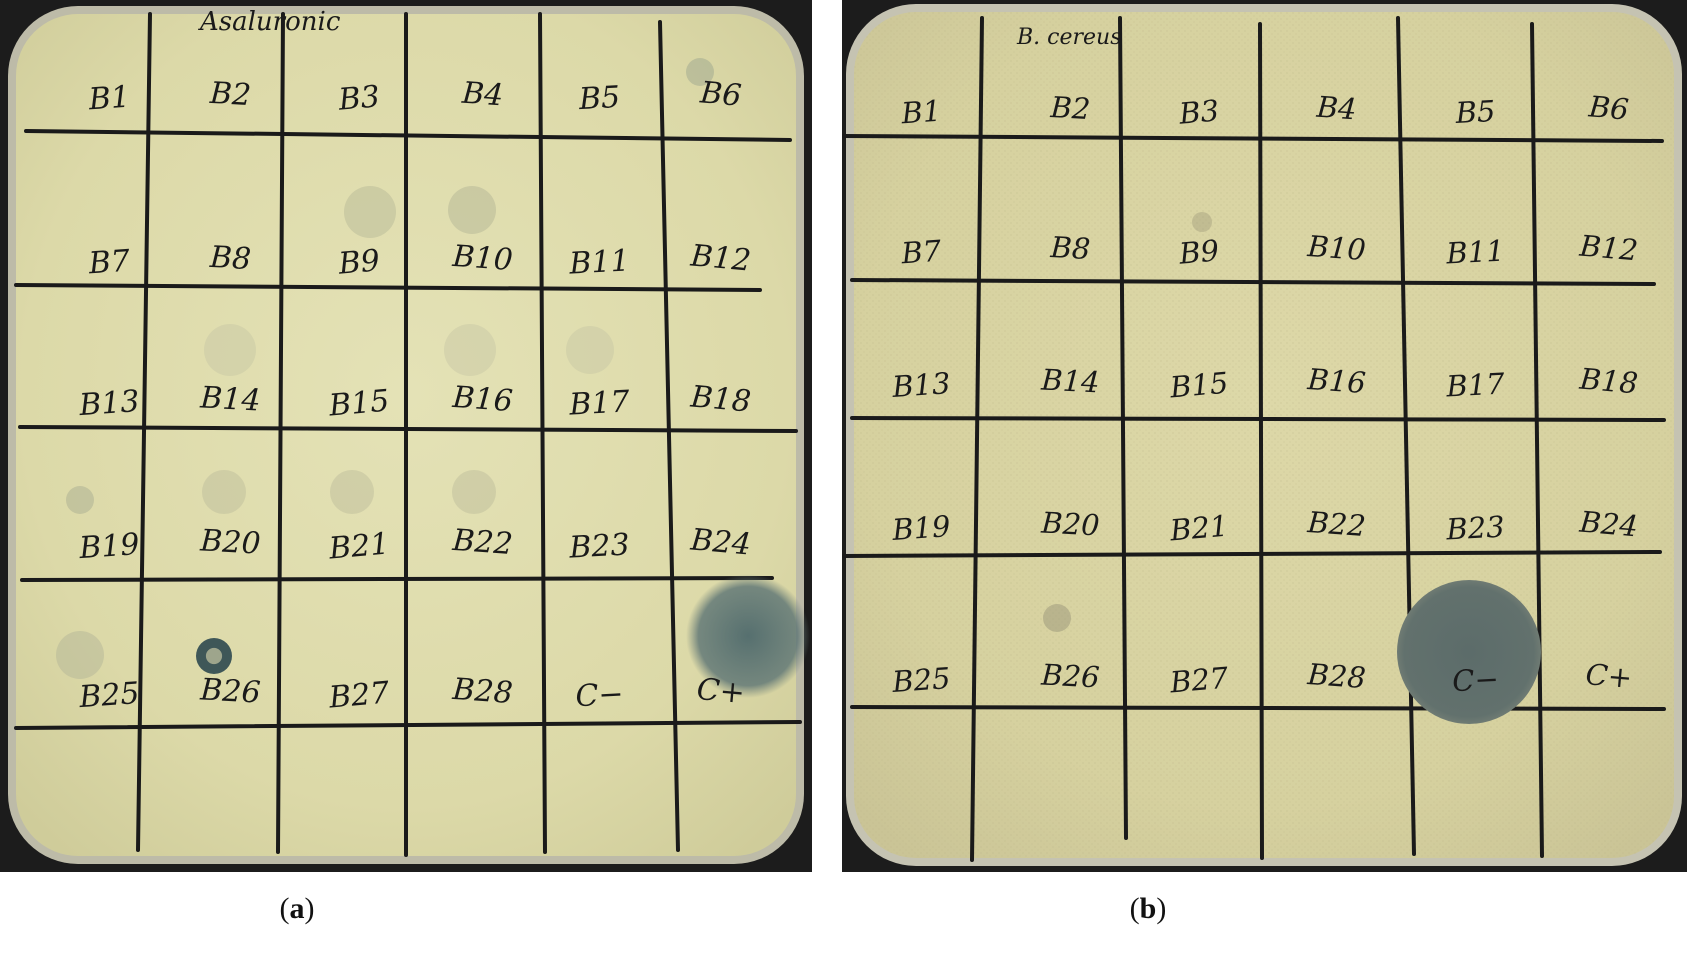 The image size is (1687, 966). Describe the element at coordinates (1199, 680) in the screenshot. I see `plate-b-well-label: B27` at that location.